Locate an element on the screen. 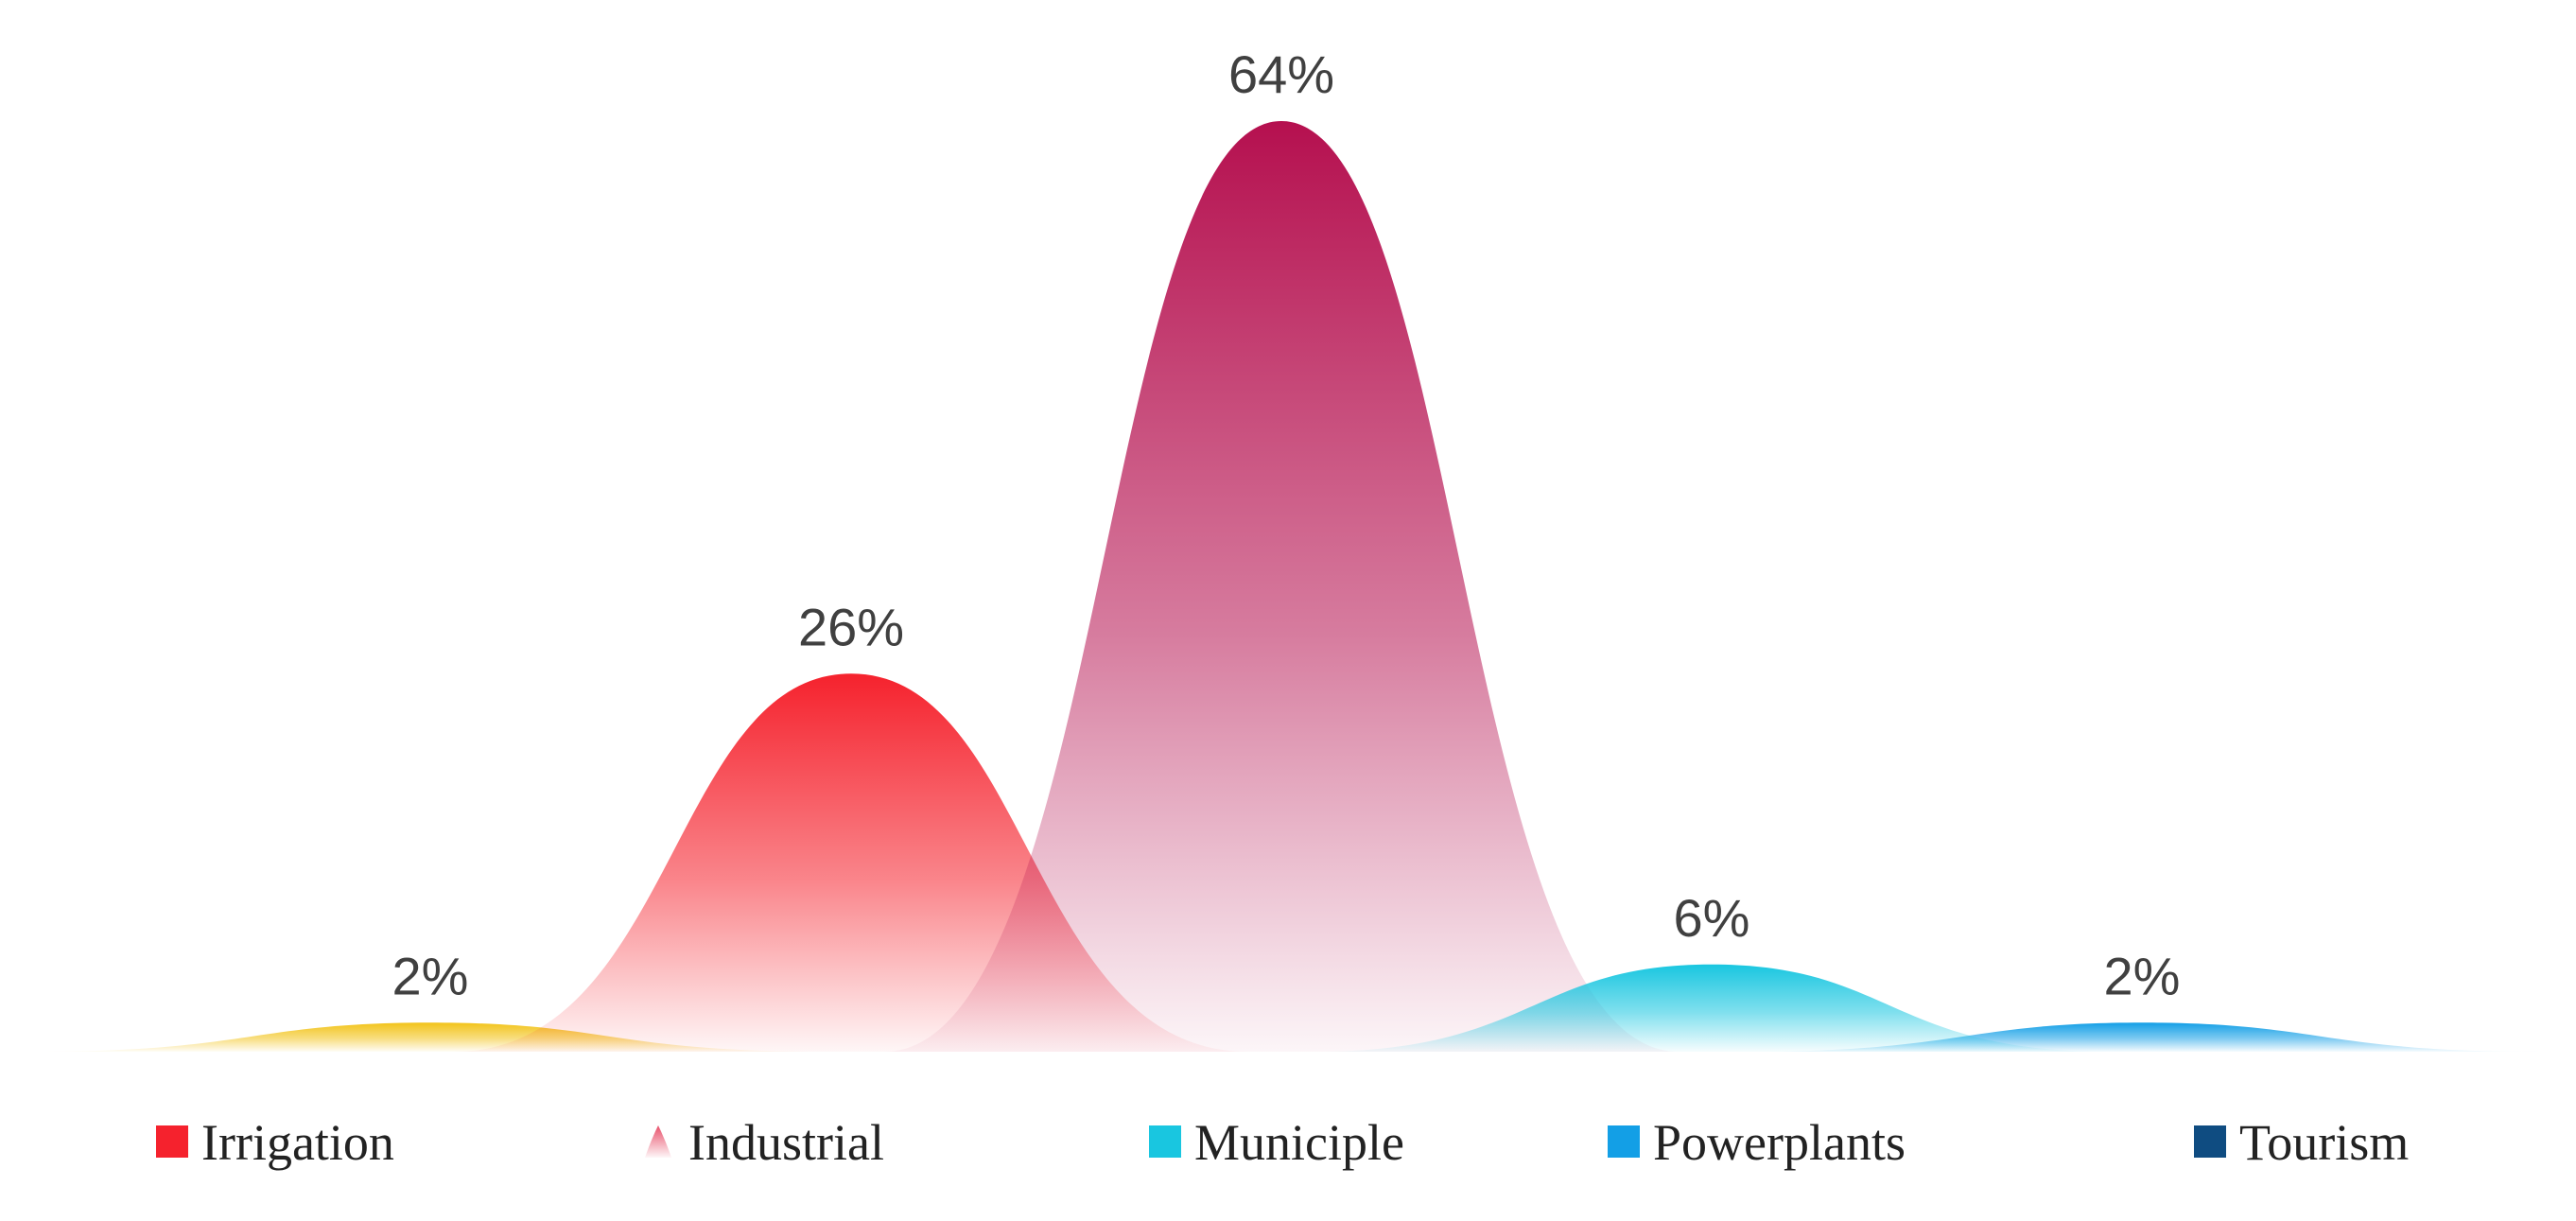  legend-swatch-industrial is located at coordinates (658, 1141).